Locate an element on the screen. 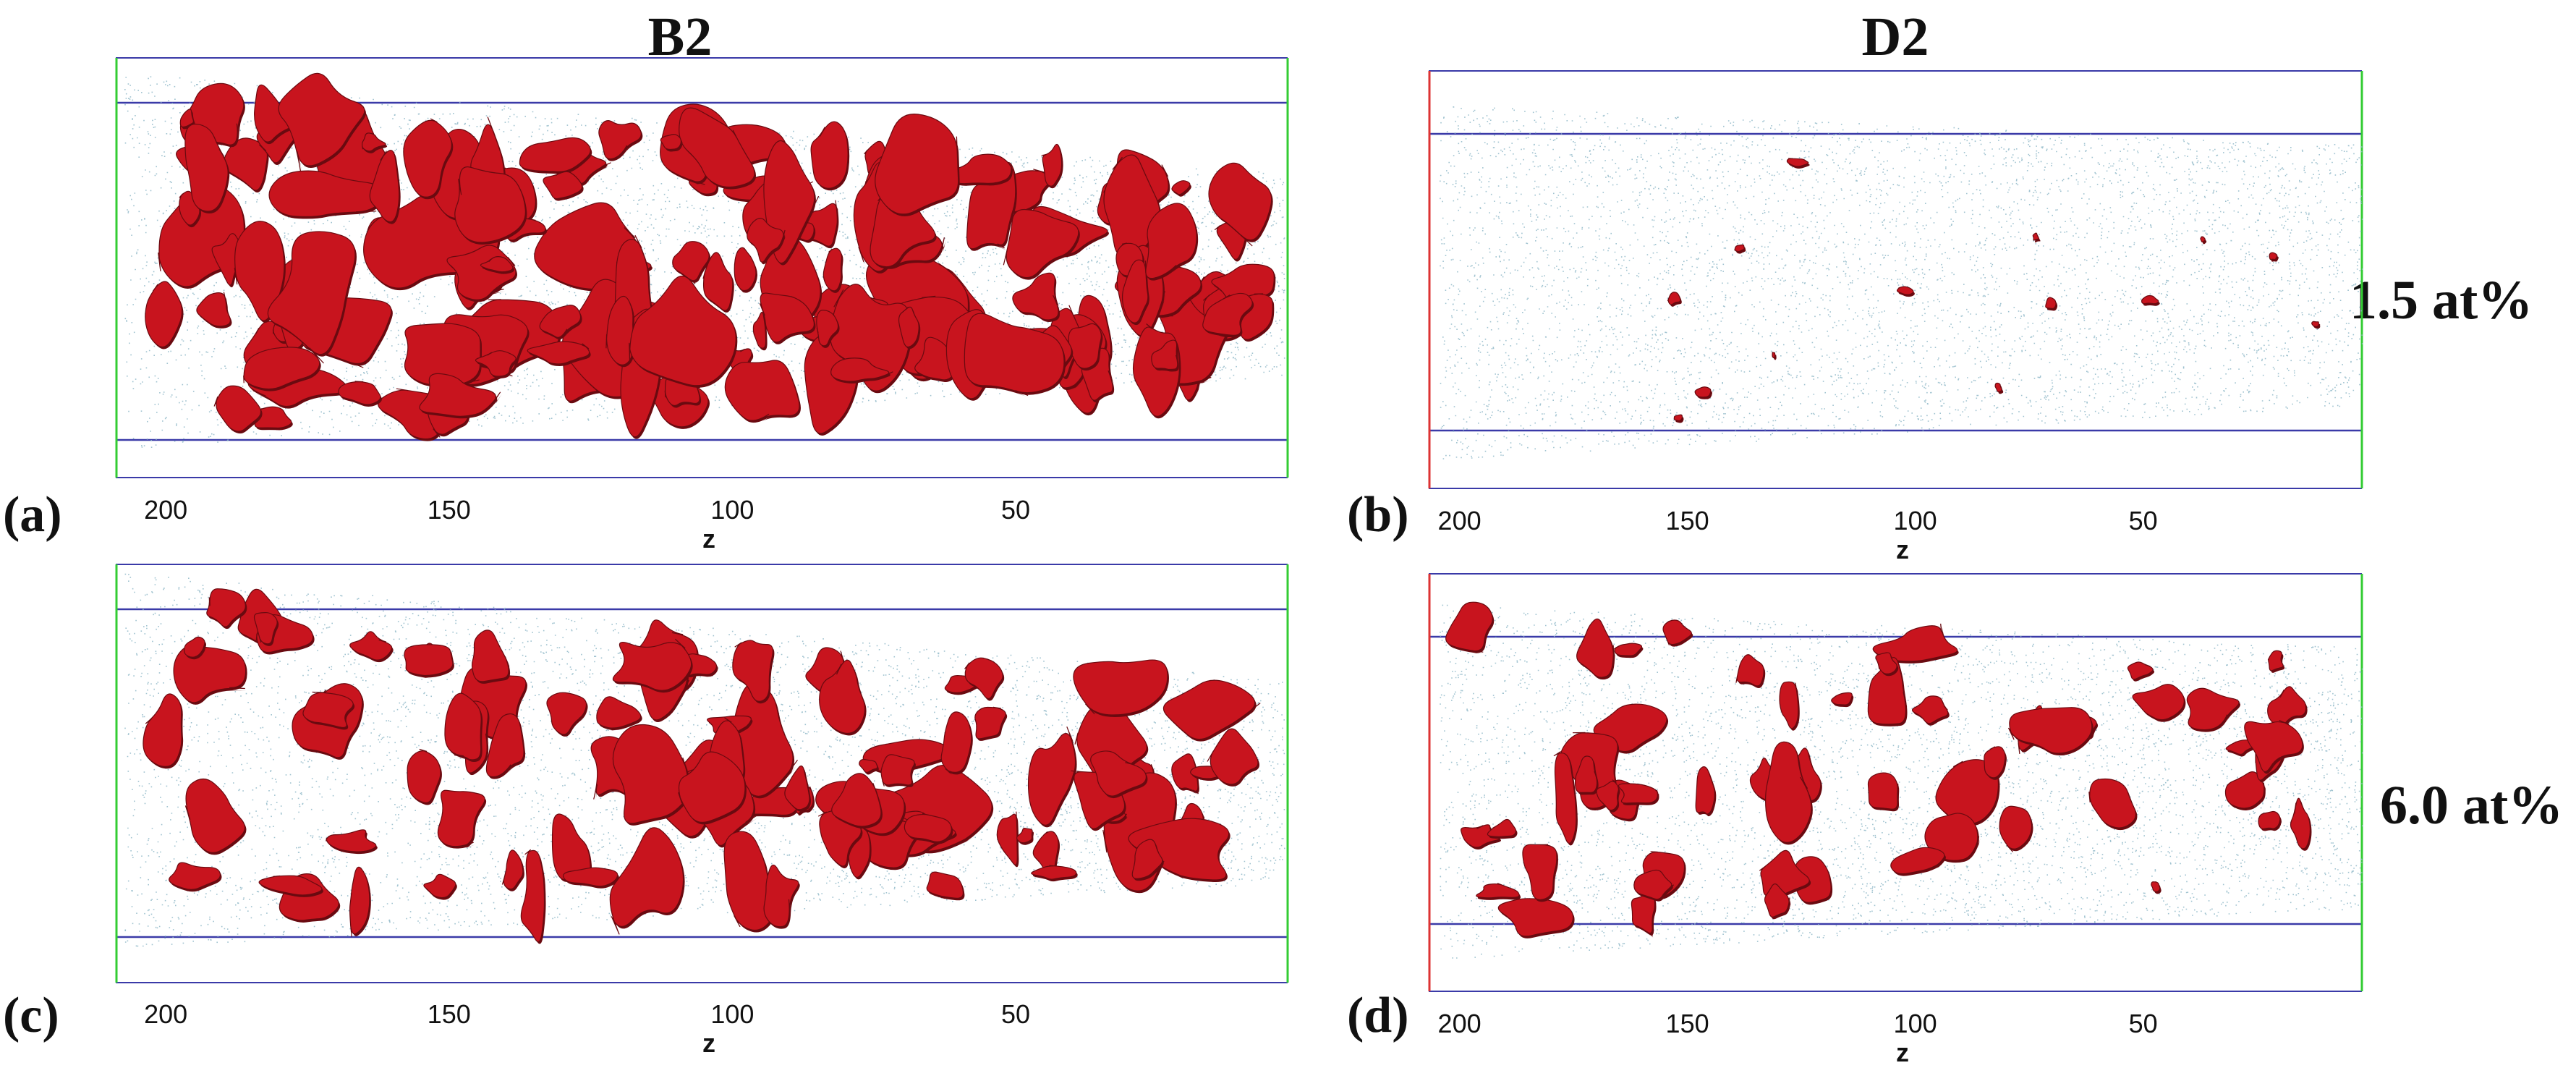  row-label-bottom: 6.0 at% is located at coordinates (2472, 805).